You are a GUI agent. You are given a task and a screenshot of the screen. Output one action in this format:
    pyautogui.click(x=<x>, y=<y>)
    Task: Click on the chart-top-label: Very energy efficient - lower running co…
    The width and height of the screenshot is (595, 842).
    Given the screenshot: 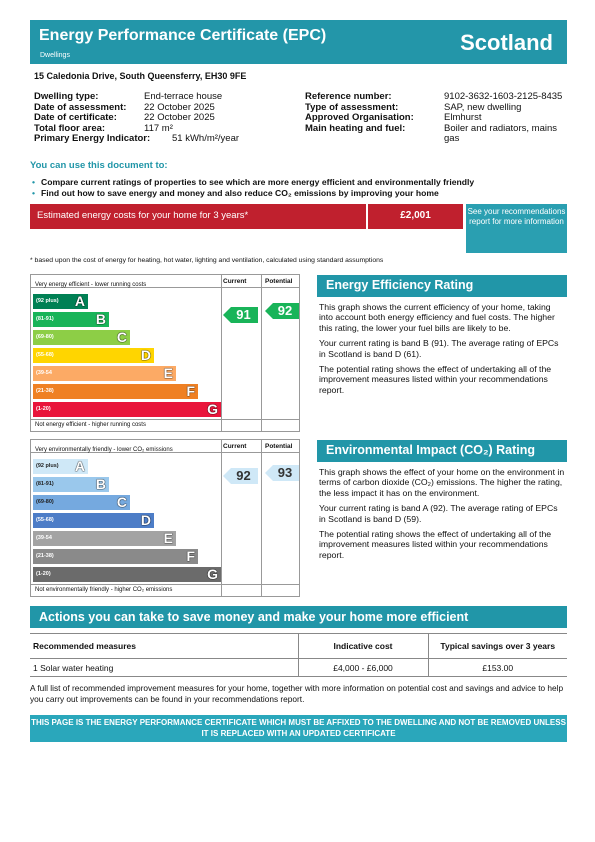 What is the action you would take?
    pyautogui.click(x=91, y=285)
    